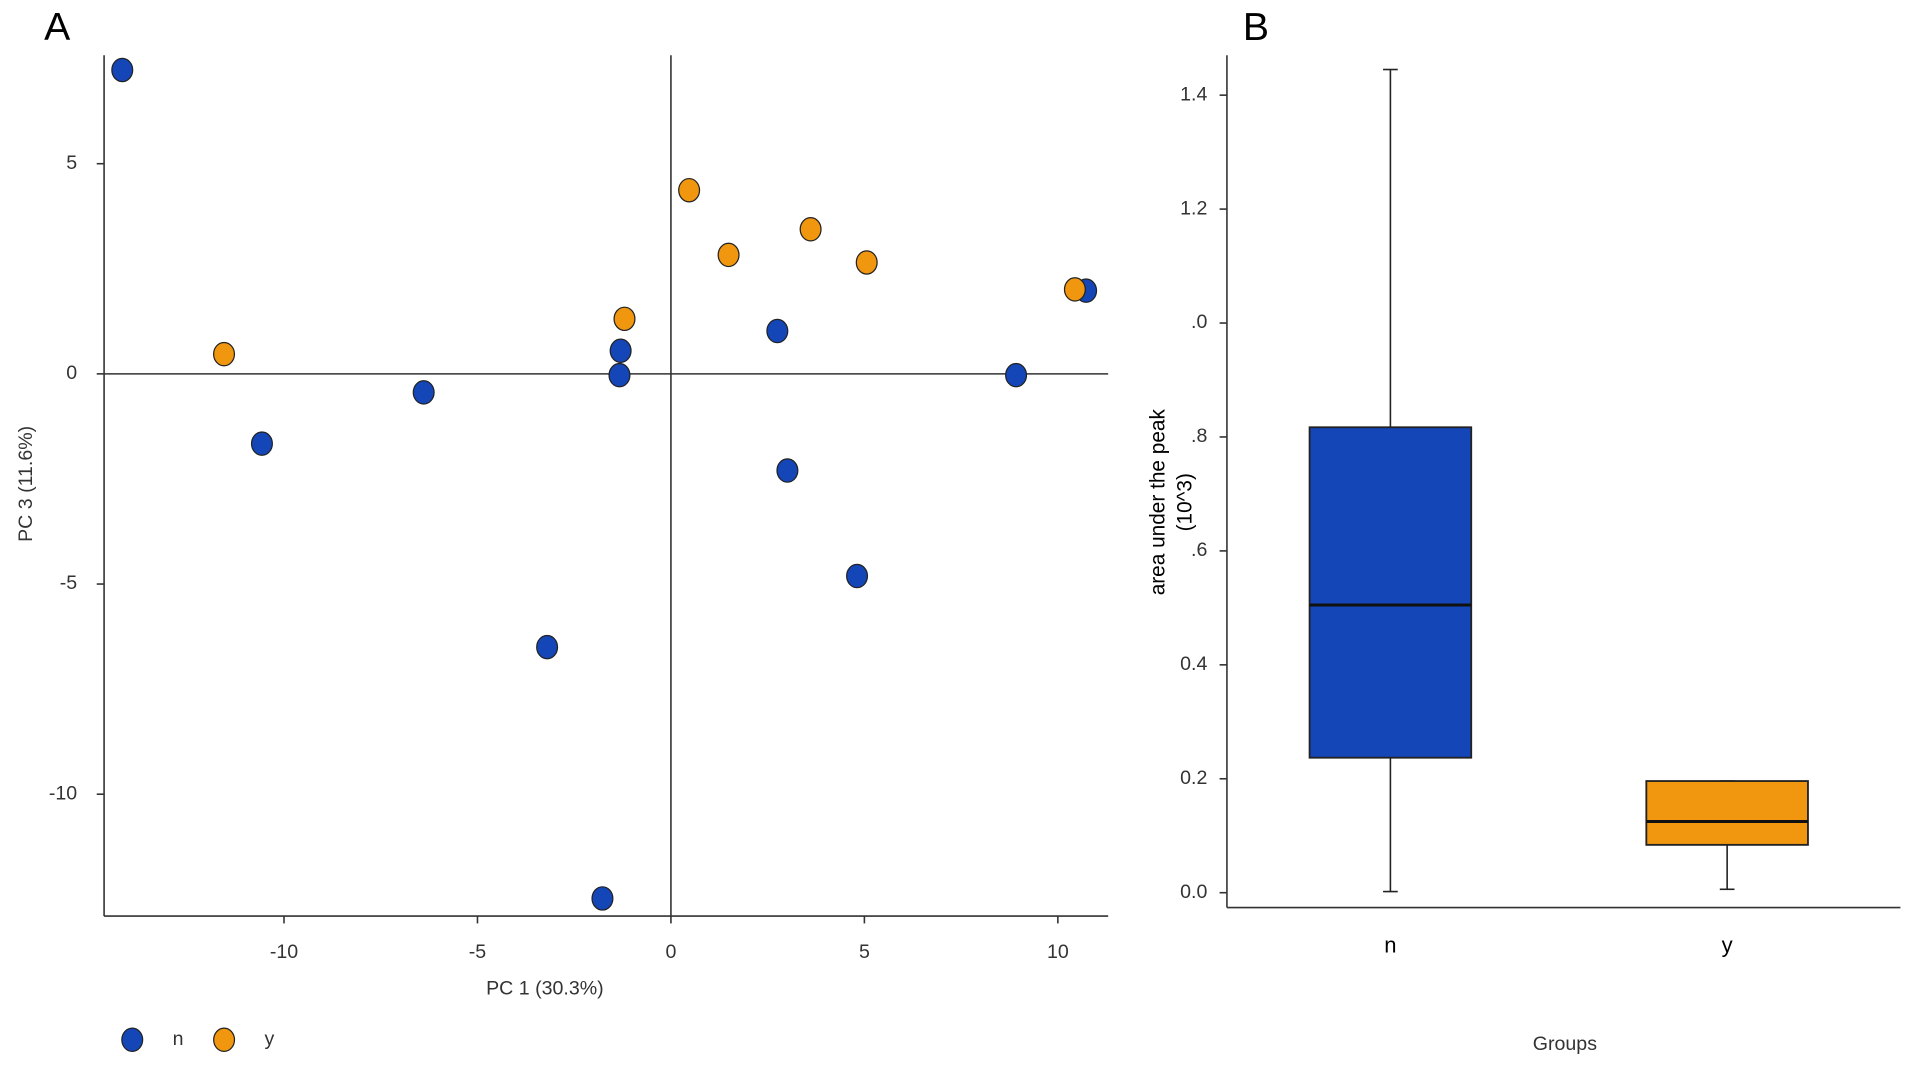  I want to click on x-tick-label: 5, so click(864, 952).